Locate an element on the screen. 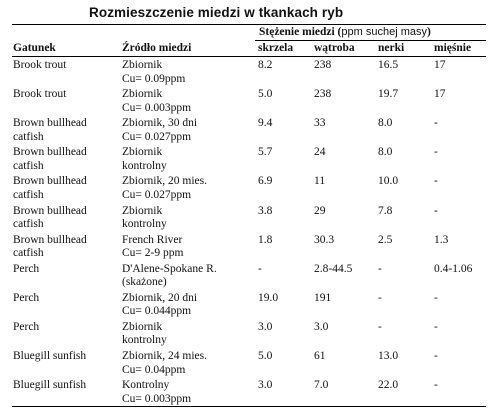 Image resolution: width=498 pixels, height=414 pixels. source-cell: Cu= 0.09ppm is located at coordinates (154, 78).